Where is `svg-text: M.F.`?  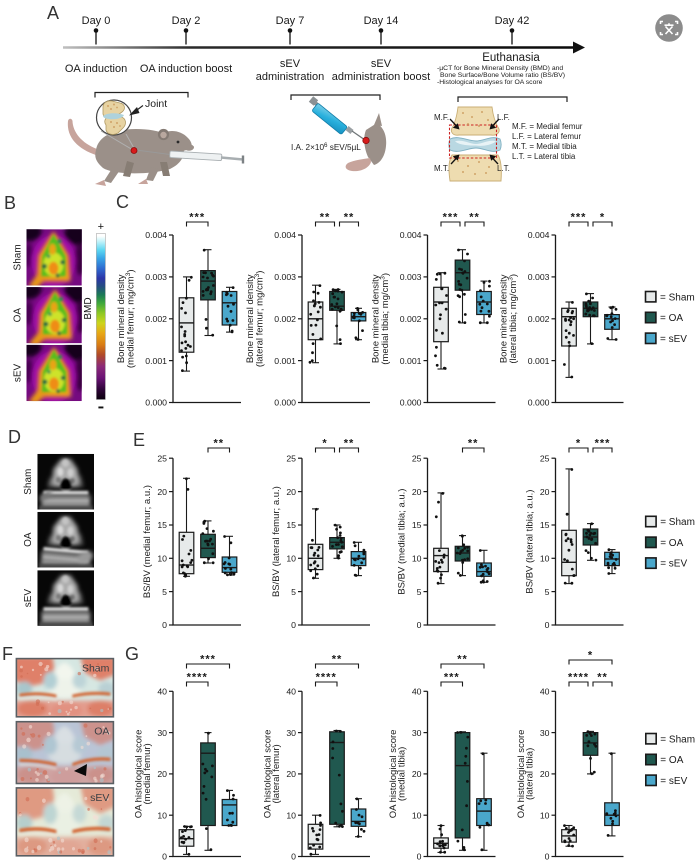
svg-text: M.F. is located at coordinates (441, 117).